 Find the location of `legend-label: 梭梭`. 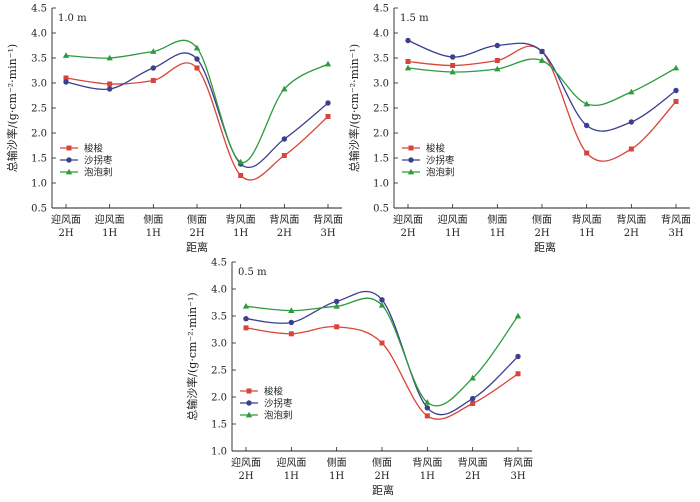

legend-label: 梭梭 is located at coordinates (436, 149).